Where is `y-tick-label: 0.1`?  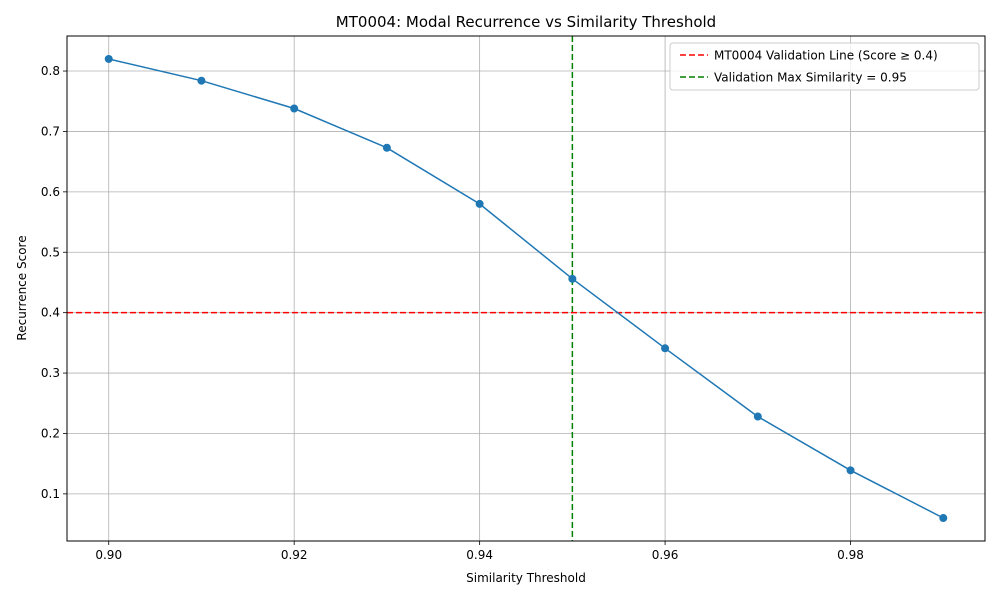
y-tick-label: 0.1 is located at coordinates (50, 494).